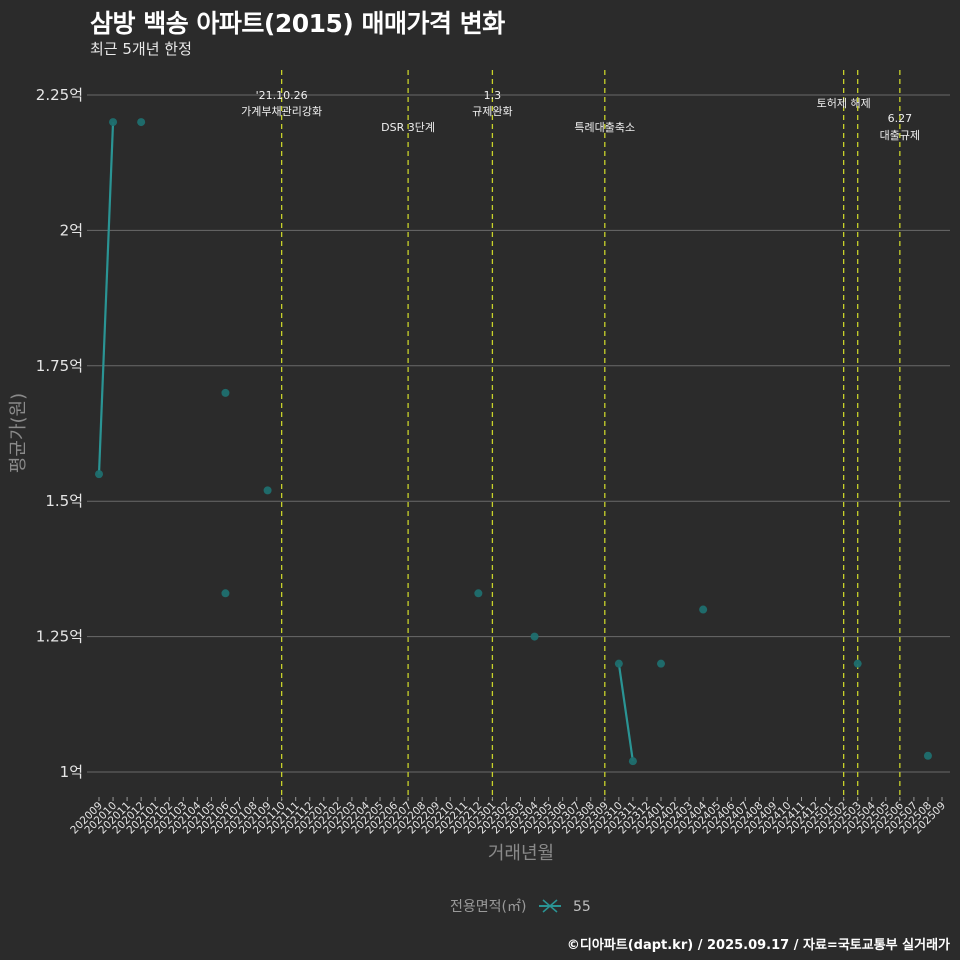 The width and height of the screenshot is (960, 960). I want to click on chart-title: 삼방 백송 아파트(2015) 매매가격 변화, so click(297, 23).